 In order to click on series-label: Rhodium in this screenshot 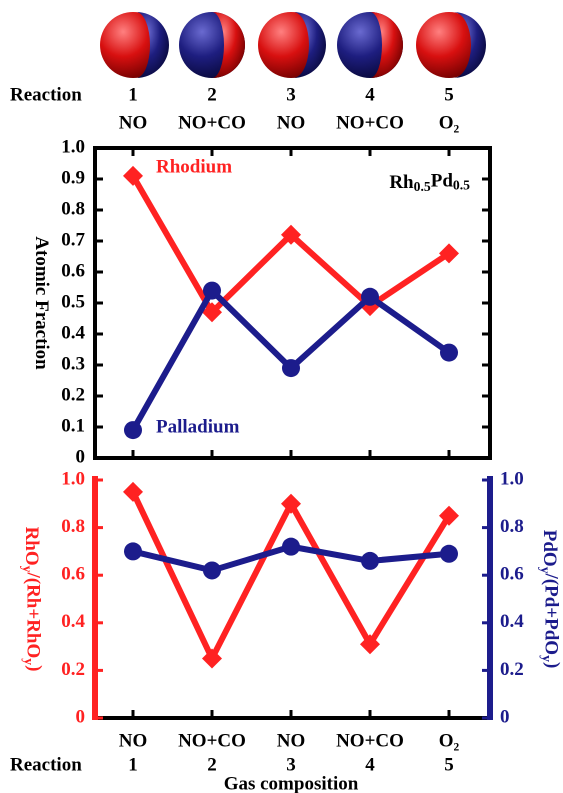, I will do `click(194, 166)`.